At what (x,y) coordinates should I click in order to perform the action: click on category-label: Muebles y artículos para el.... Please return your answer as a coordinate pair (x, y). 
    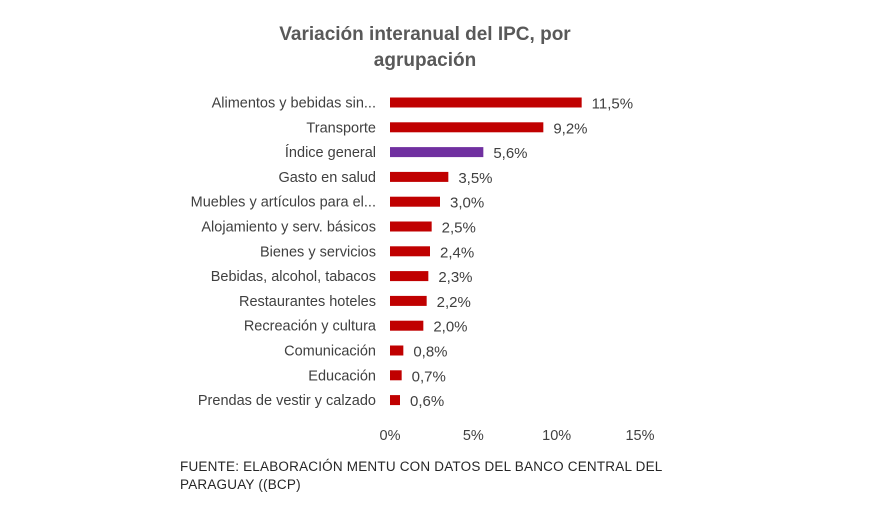
    Looking at the image, I should click on (283, 203).